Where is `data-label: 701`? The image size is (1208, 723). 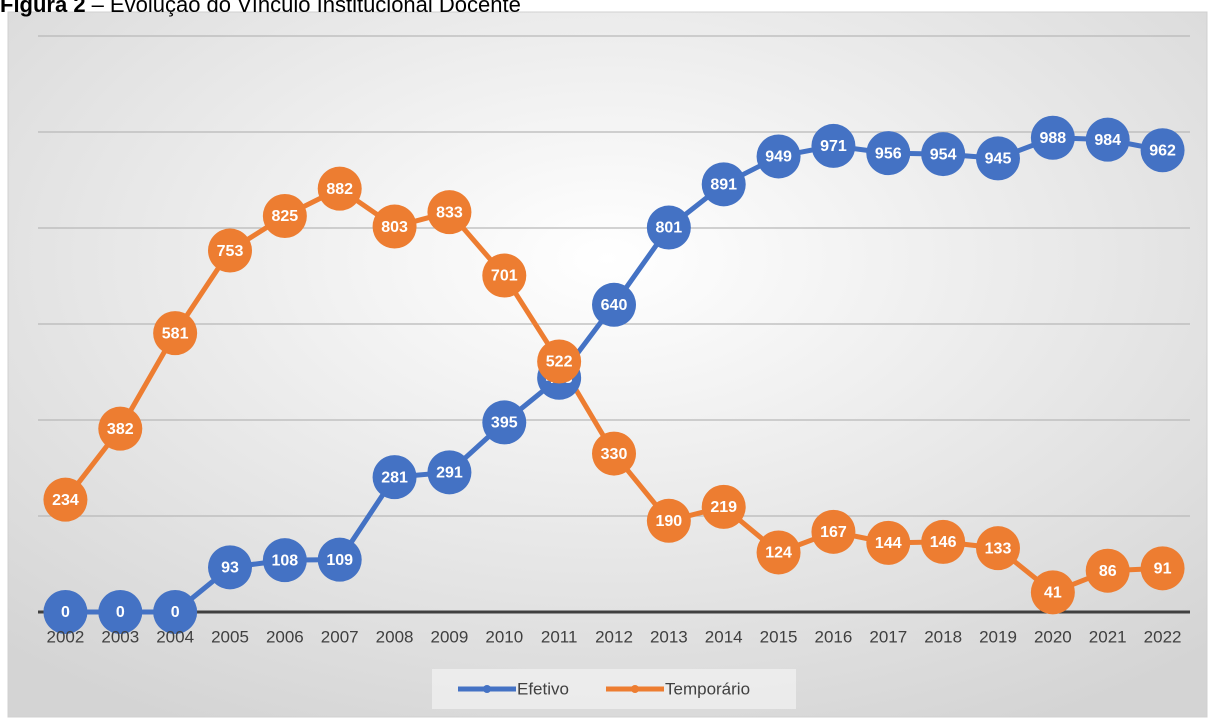 data-label: 701 is located at coordinates (504, 276).